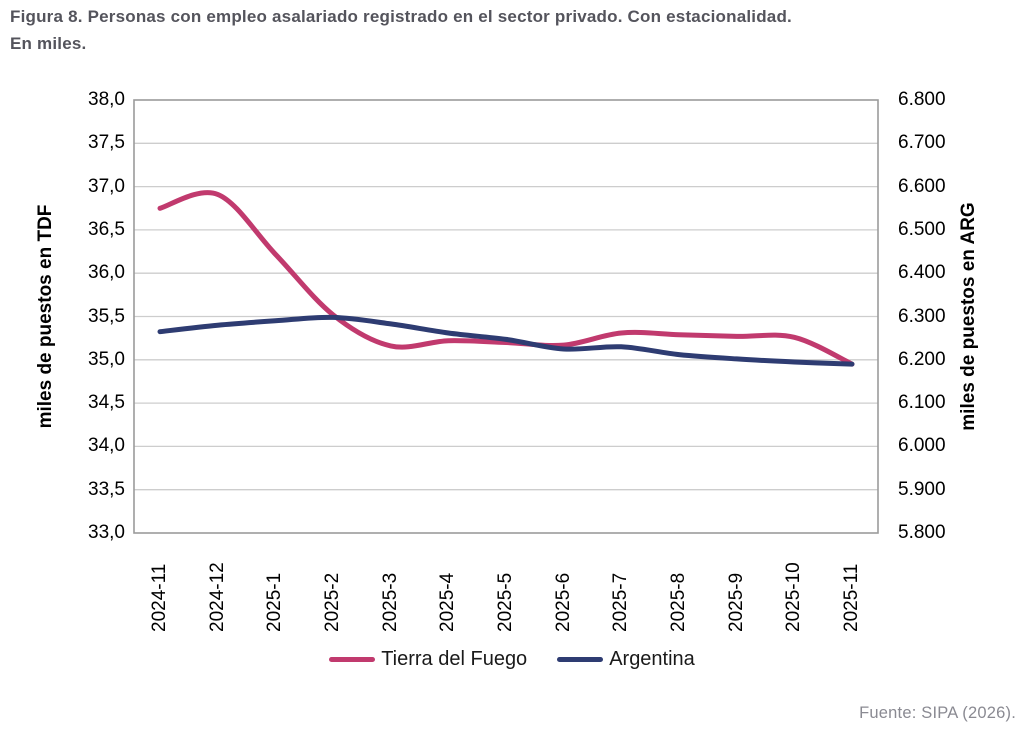 This screenshot has height=744, width=1024. What do you see at coordinates (652, 659) in the screenshot?
I see `legend-item-label: Argentina` at bounding box center [652, 659].